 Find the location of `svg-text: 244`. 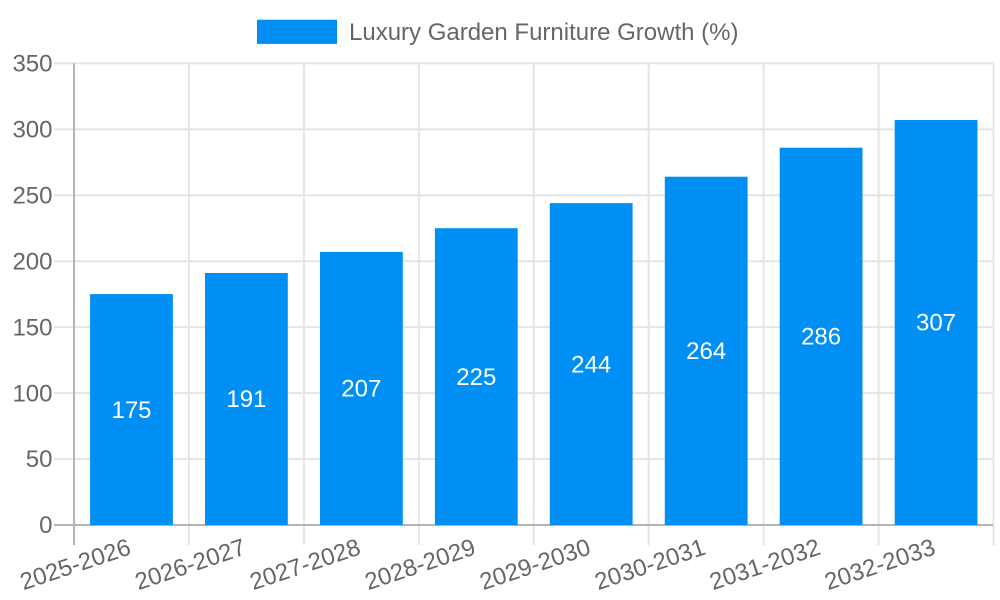

svg-text: 244 is located at coordinates (591, 364).